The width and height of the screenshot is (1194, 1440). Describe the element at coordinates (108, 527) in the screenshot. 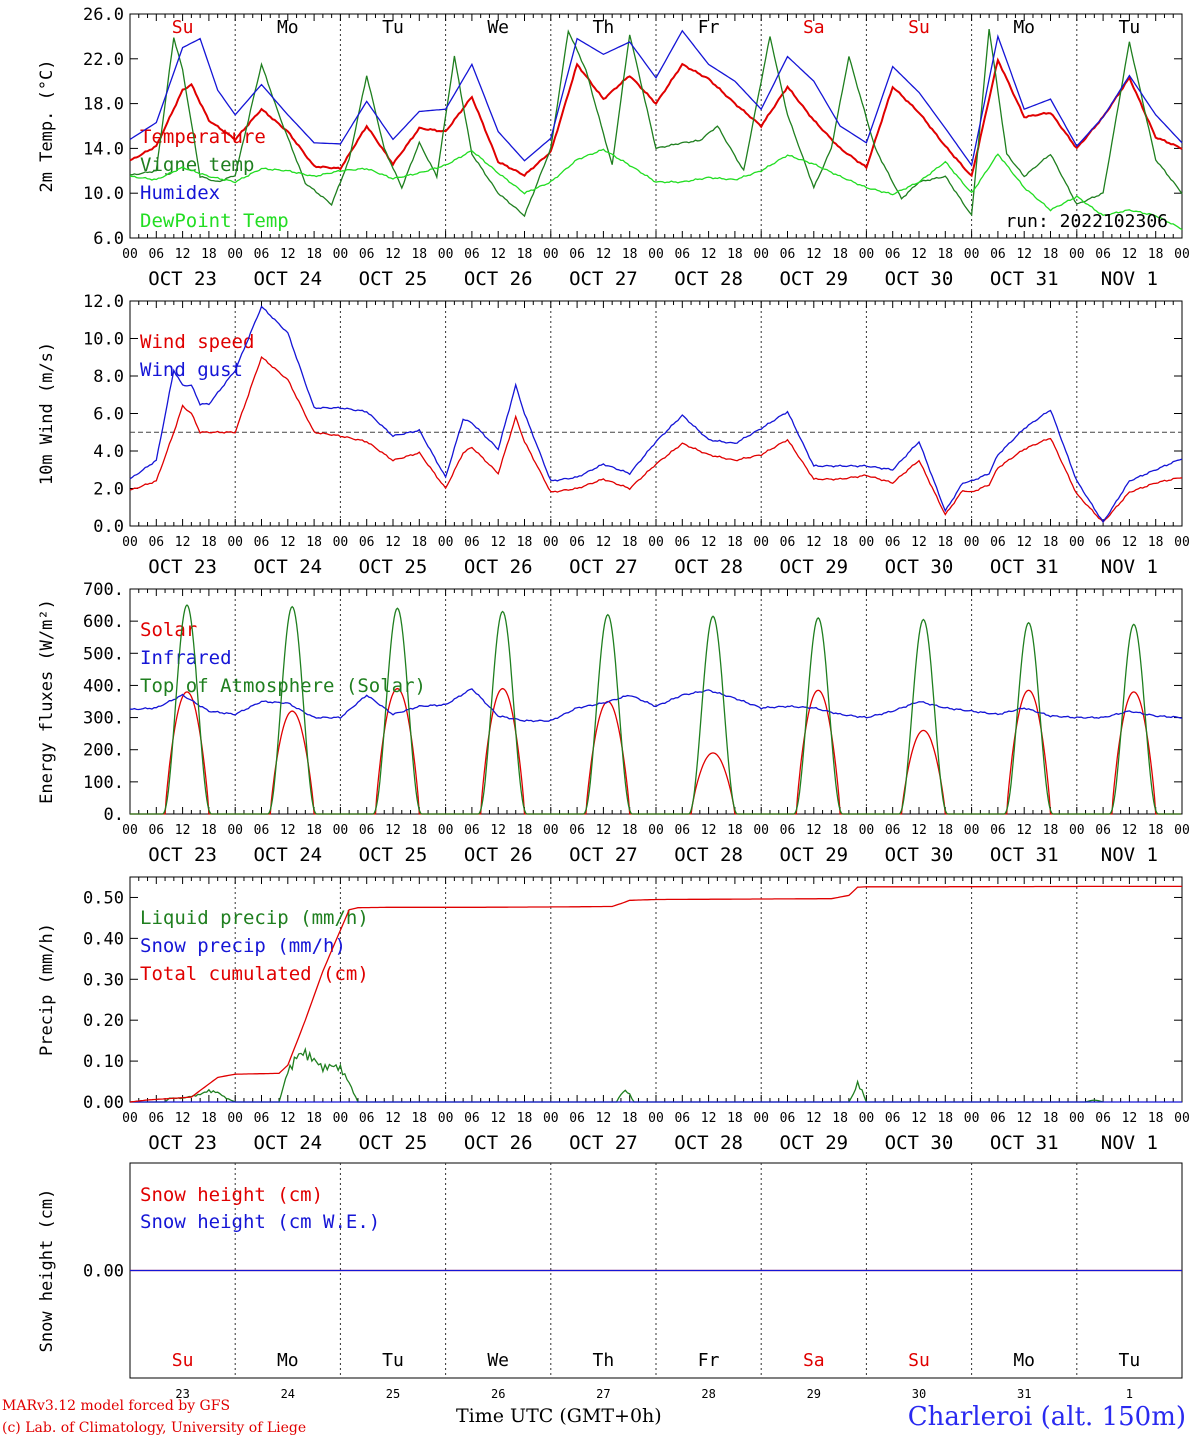

I see `y-tick-label: 0.0` at that location.